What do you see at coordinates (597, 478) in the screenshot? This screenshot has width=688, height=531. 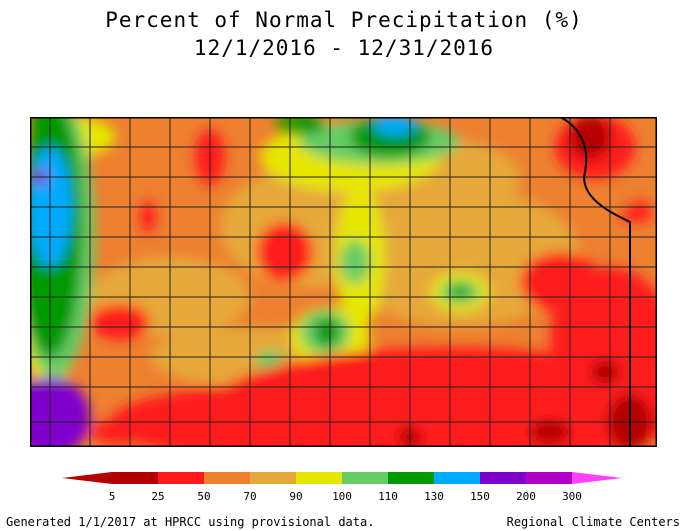 I see `legend-arrow-high` at bounding box center [597, 478].